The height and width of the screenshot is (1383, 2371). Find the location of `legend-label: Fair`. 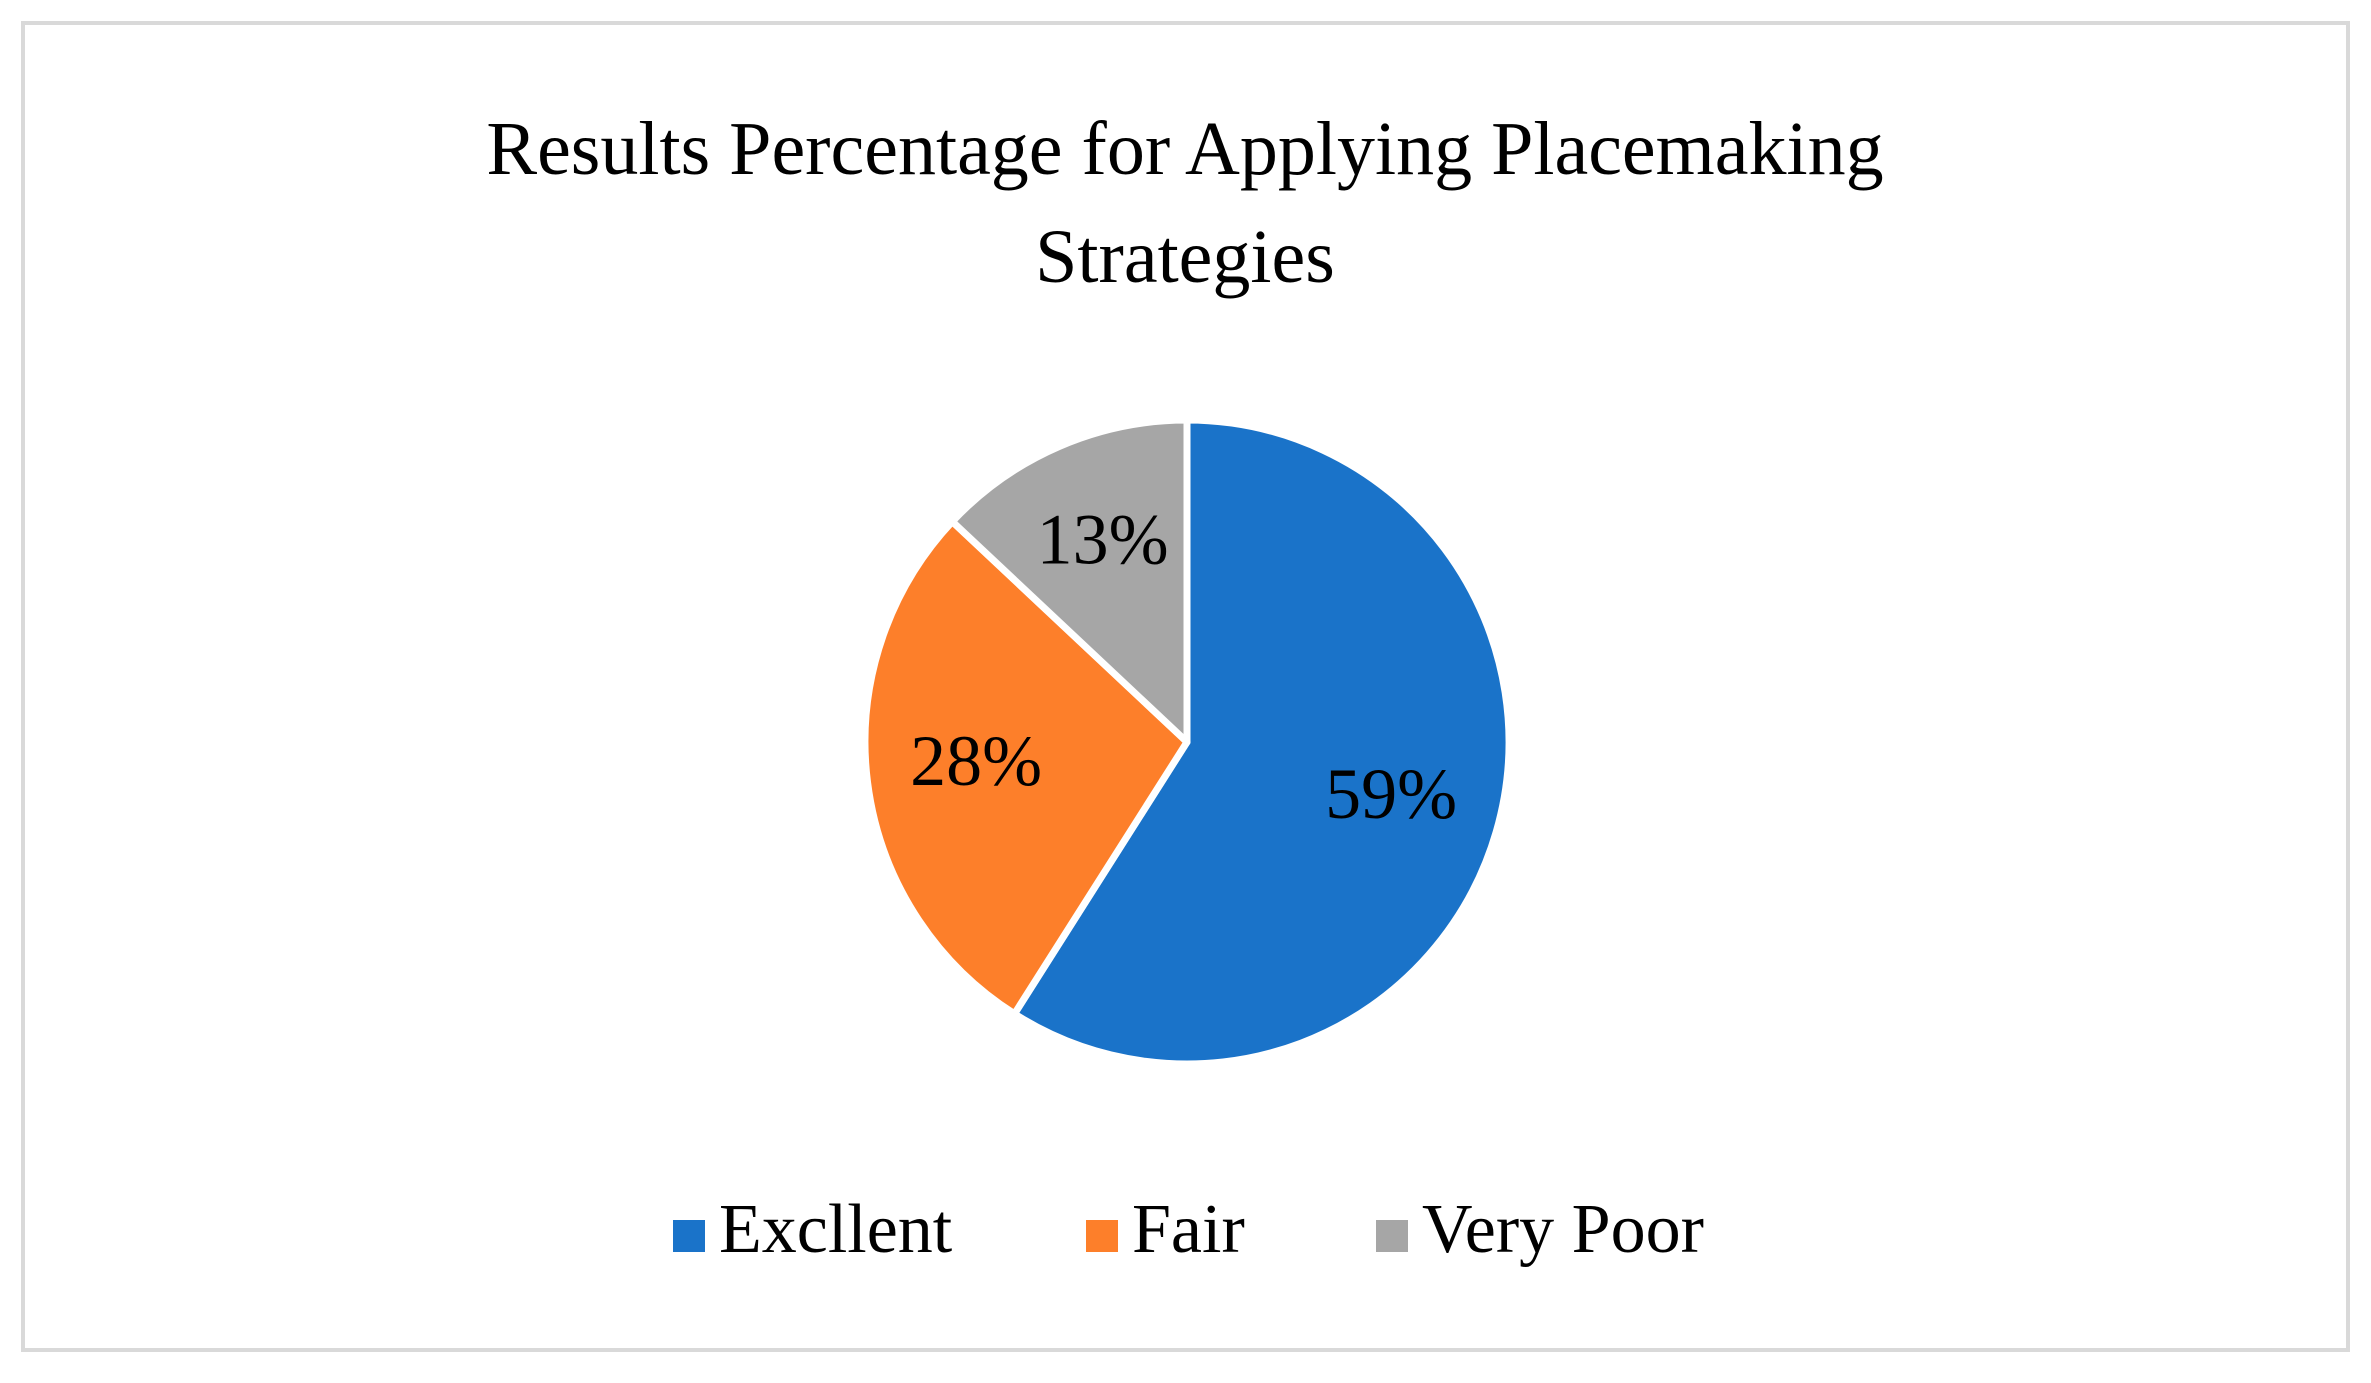

legend-label: Fair is located at coordinates (1188, 1229).